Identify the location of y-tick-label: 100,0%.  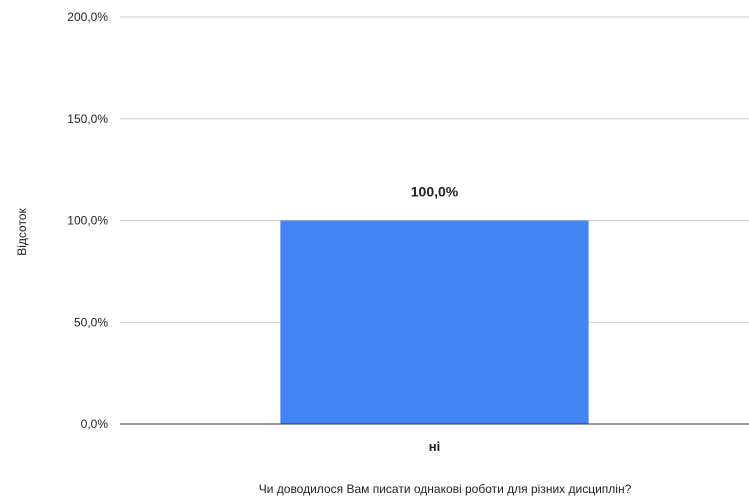
(87, 221).